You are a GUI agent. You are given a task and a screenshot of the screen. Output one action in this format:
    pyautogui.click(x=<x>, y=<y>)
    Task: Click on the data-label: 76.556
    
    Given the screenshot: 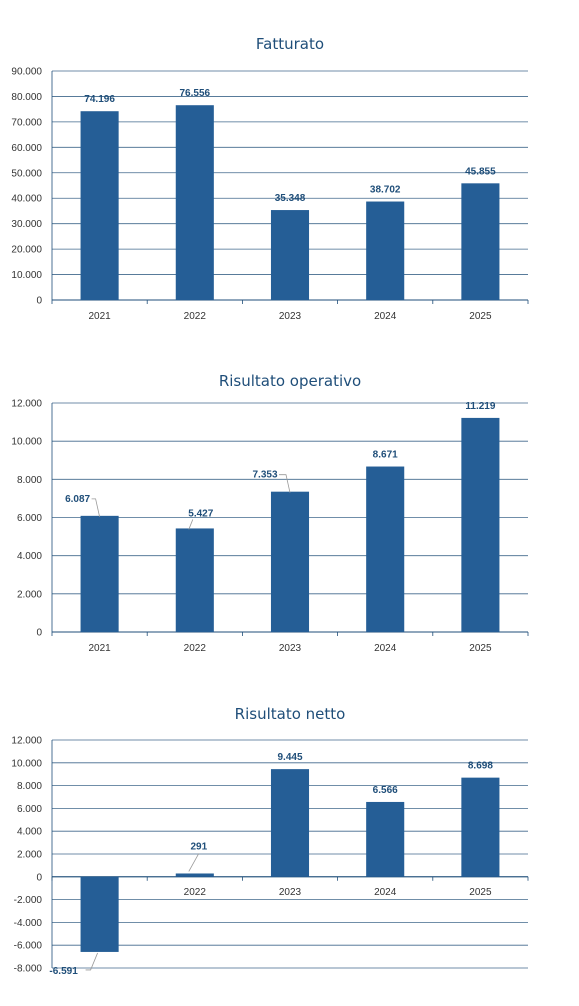 What is the action you would take?
    pyautogui.click(x=195, y=93)
    